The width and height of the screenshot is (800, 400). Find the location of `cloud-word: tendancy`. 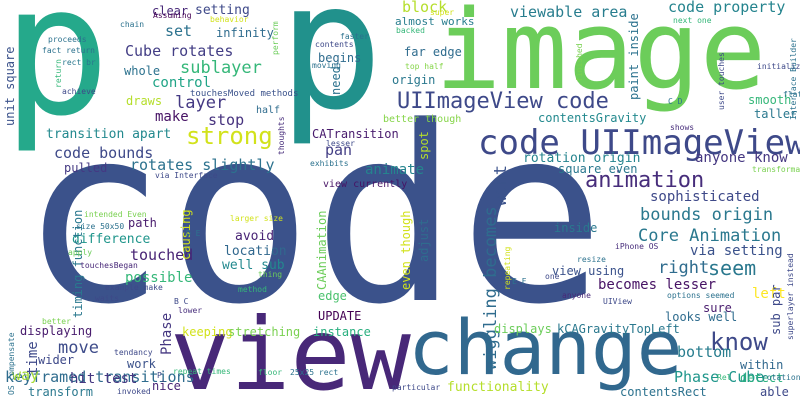

cloud-word: tendancy is located at coordinates (133, 352).